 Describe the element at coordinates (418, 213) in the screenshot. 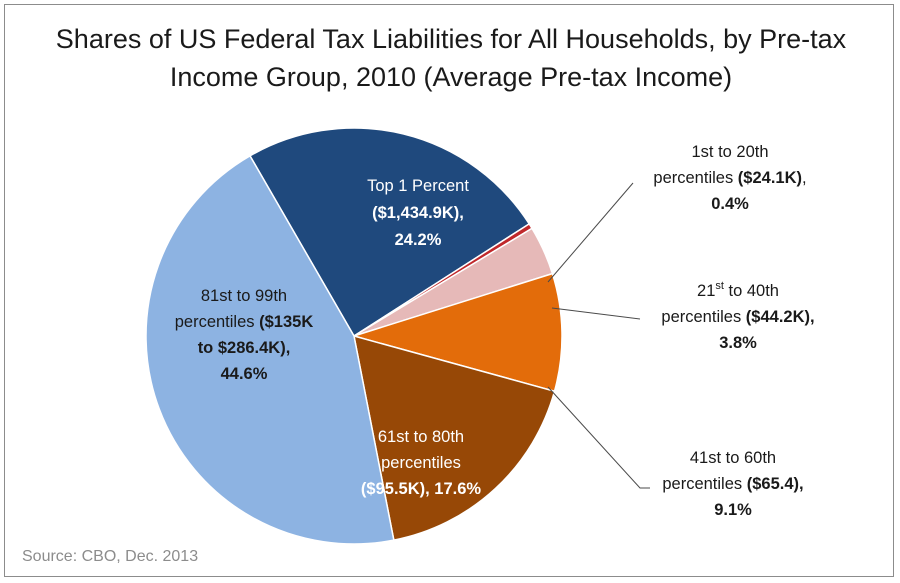

I see `label-top1-line2: ($1,434.9K),` at that location.